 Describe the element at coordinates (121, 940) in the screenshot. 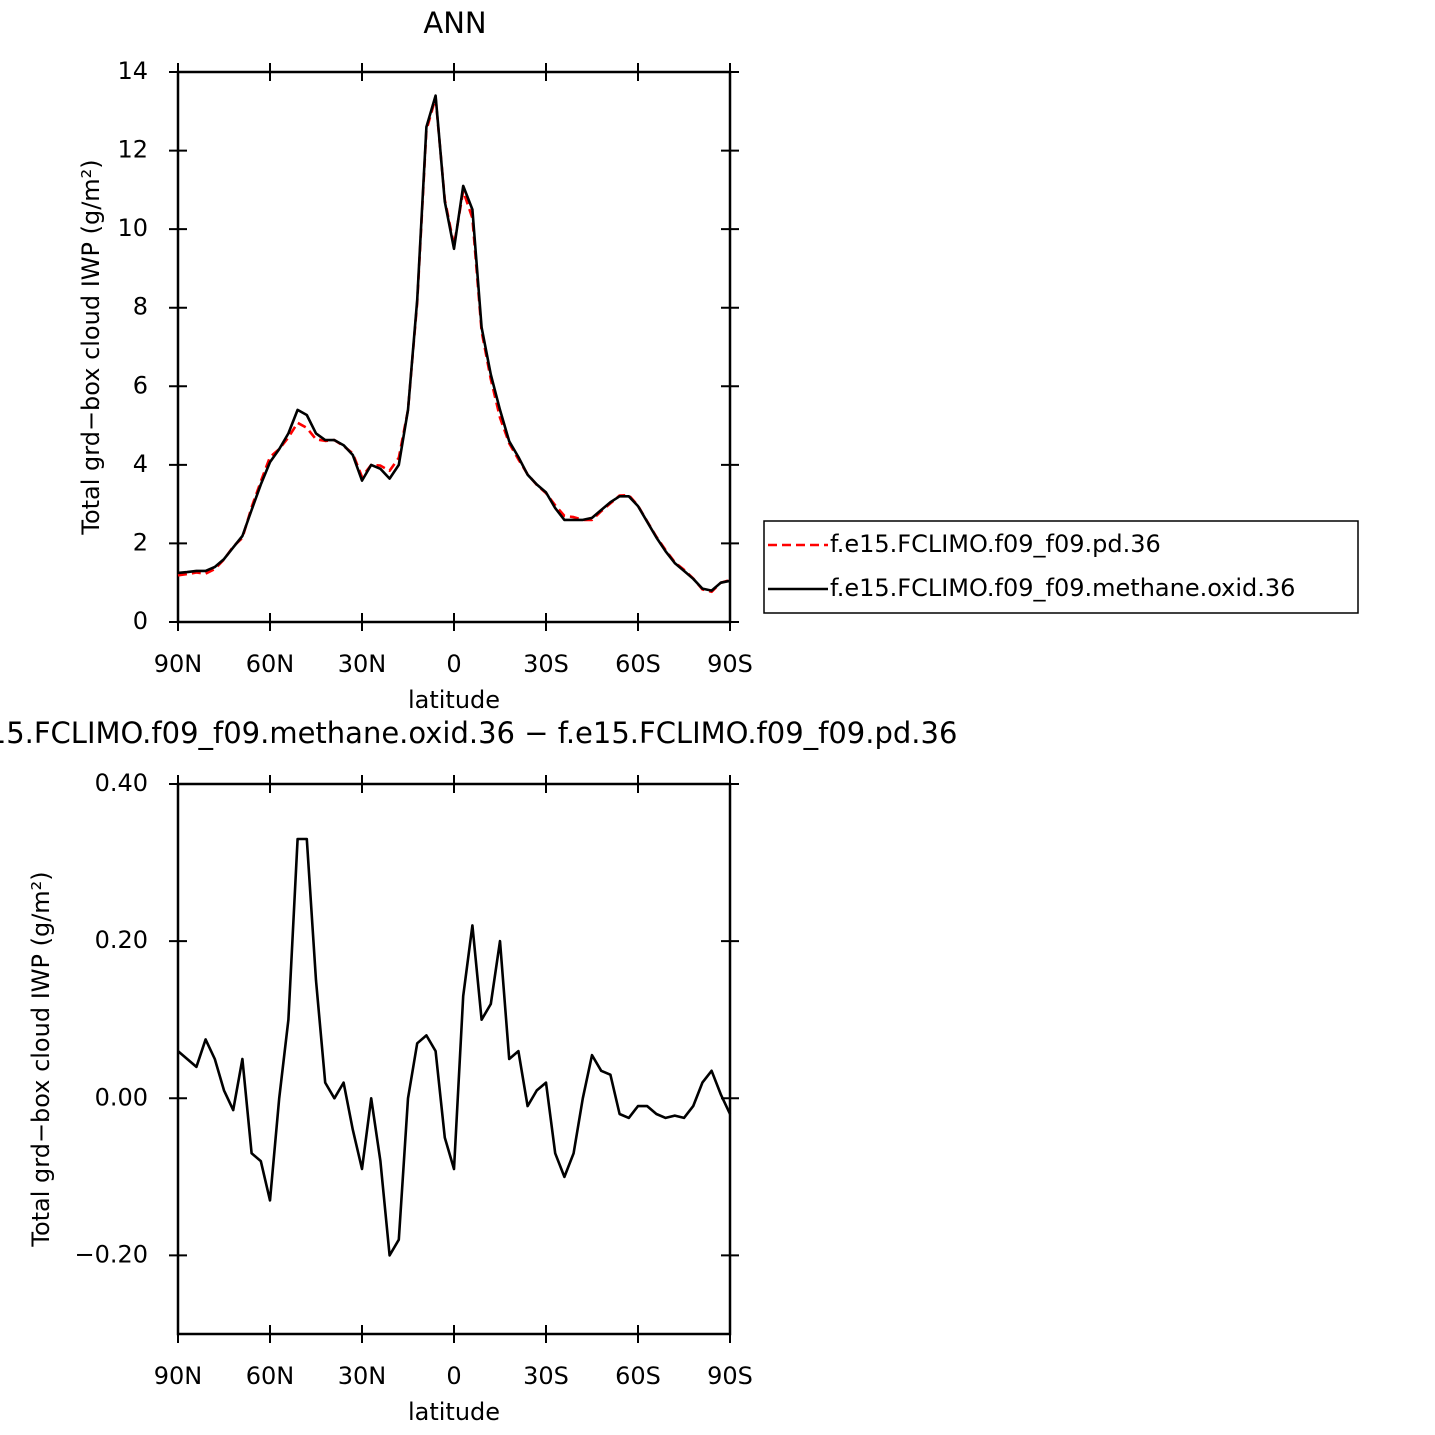

I see `y-tick-label: 0.20` at that location.